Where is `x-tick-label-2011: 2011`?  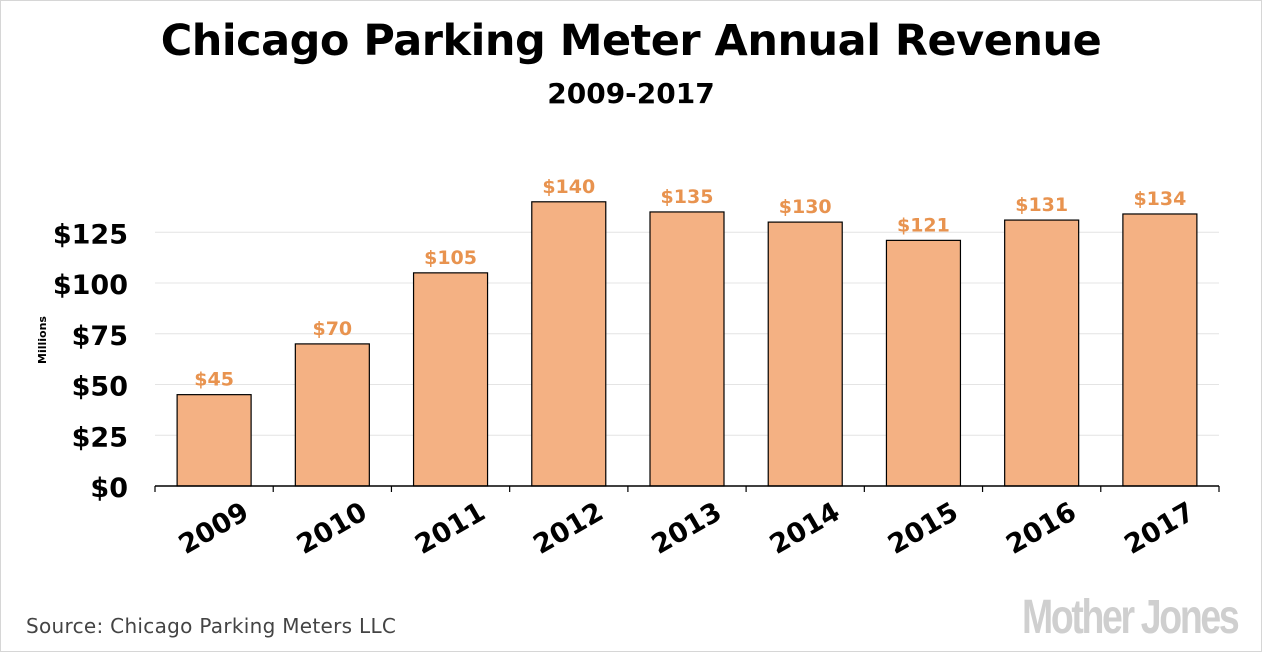
x-tick-label-2011: 2011 is located at coordinates (450, 528).